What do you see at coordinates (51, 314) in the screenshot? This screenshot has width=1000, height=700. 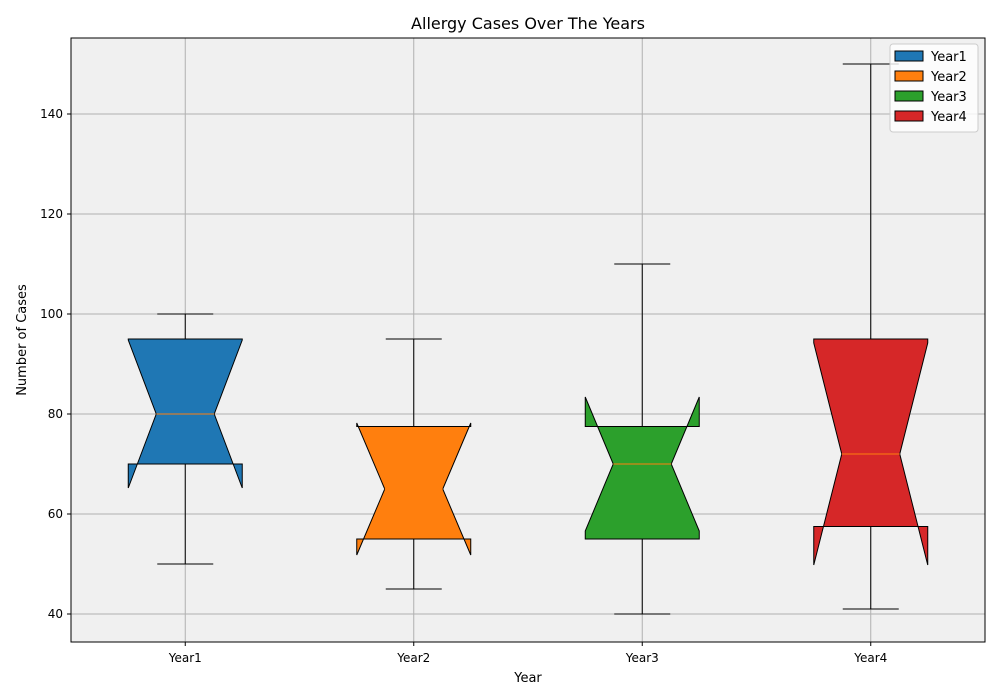 I see `y-tick-label: 100` at bounding box center [51, 314].